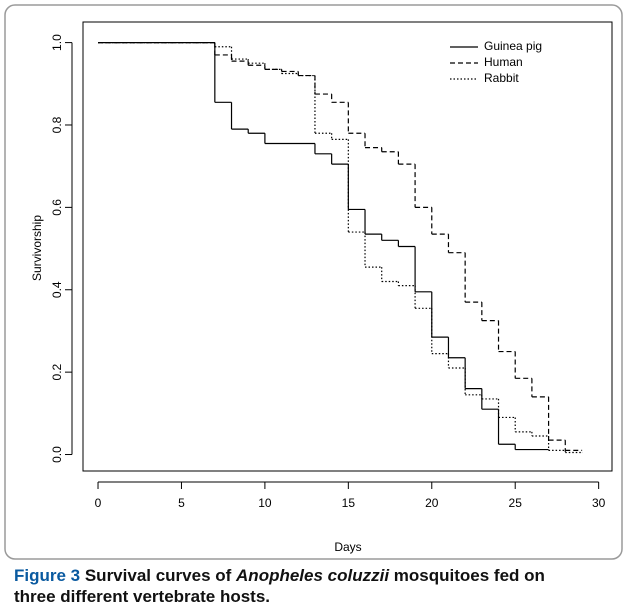 This screenshot has width=627, height=607. Describe the element at coordinates (347, 547) in the screenshot. I see `x-axis-label: Days` at that location.